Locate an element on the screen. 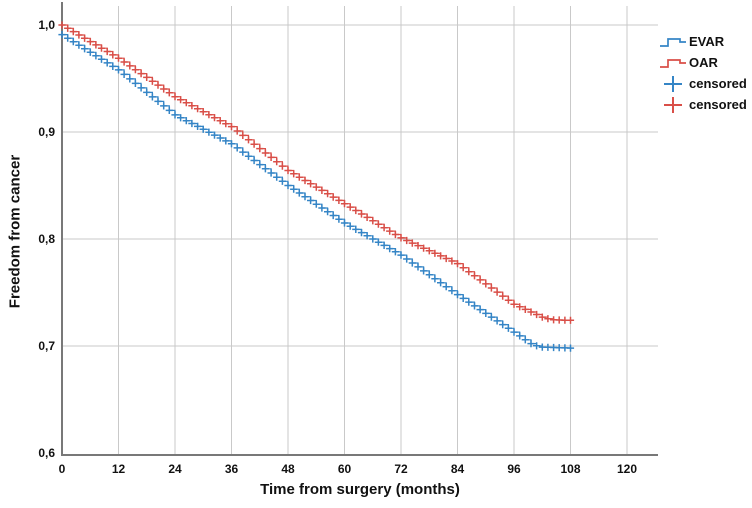 This screenshot has height=508, width=752. svg-text: 0,9 is located at coordinates (46, 132).